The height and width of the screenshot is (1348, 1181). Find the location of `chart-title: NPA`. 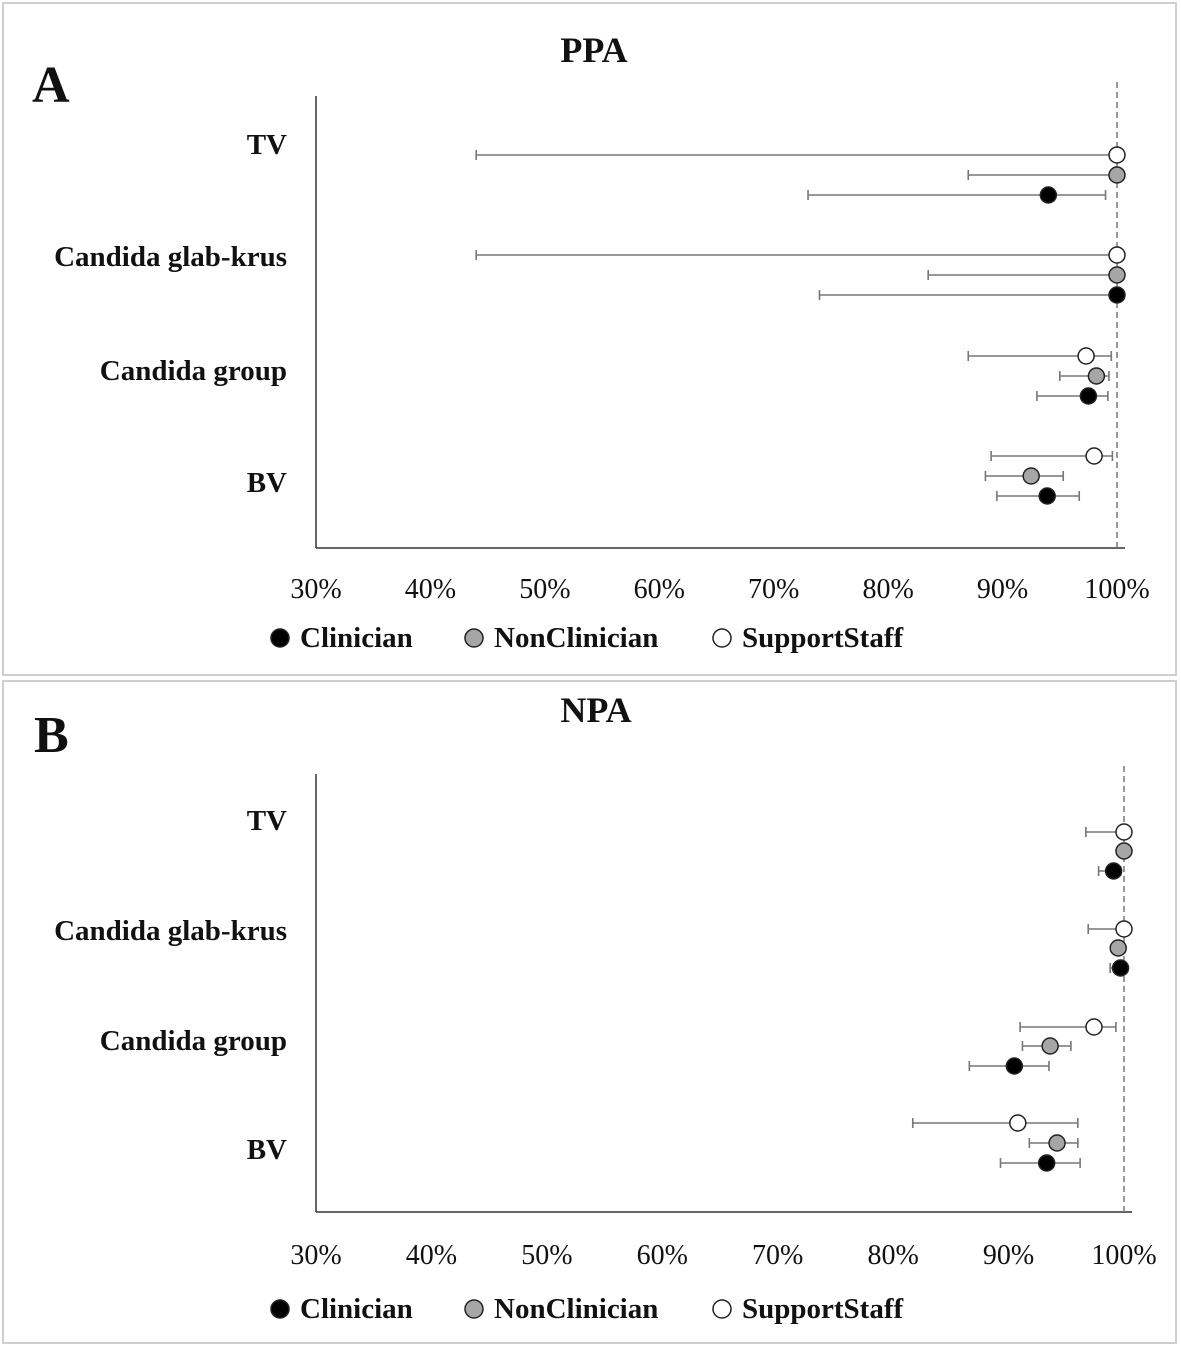

chart-title: NPA is located at coordinates (595, 710).